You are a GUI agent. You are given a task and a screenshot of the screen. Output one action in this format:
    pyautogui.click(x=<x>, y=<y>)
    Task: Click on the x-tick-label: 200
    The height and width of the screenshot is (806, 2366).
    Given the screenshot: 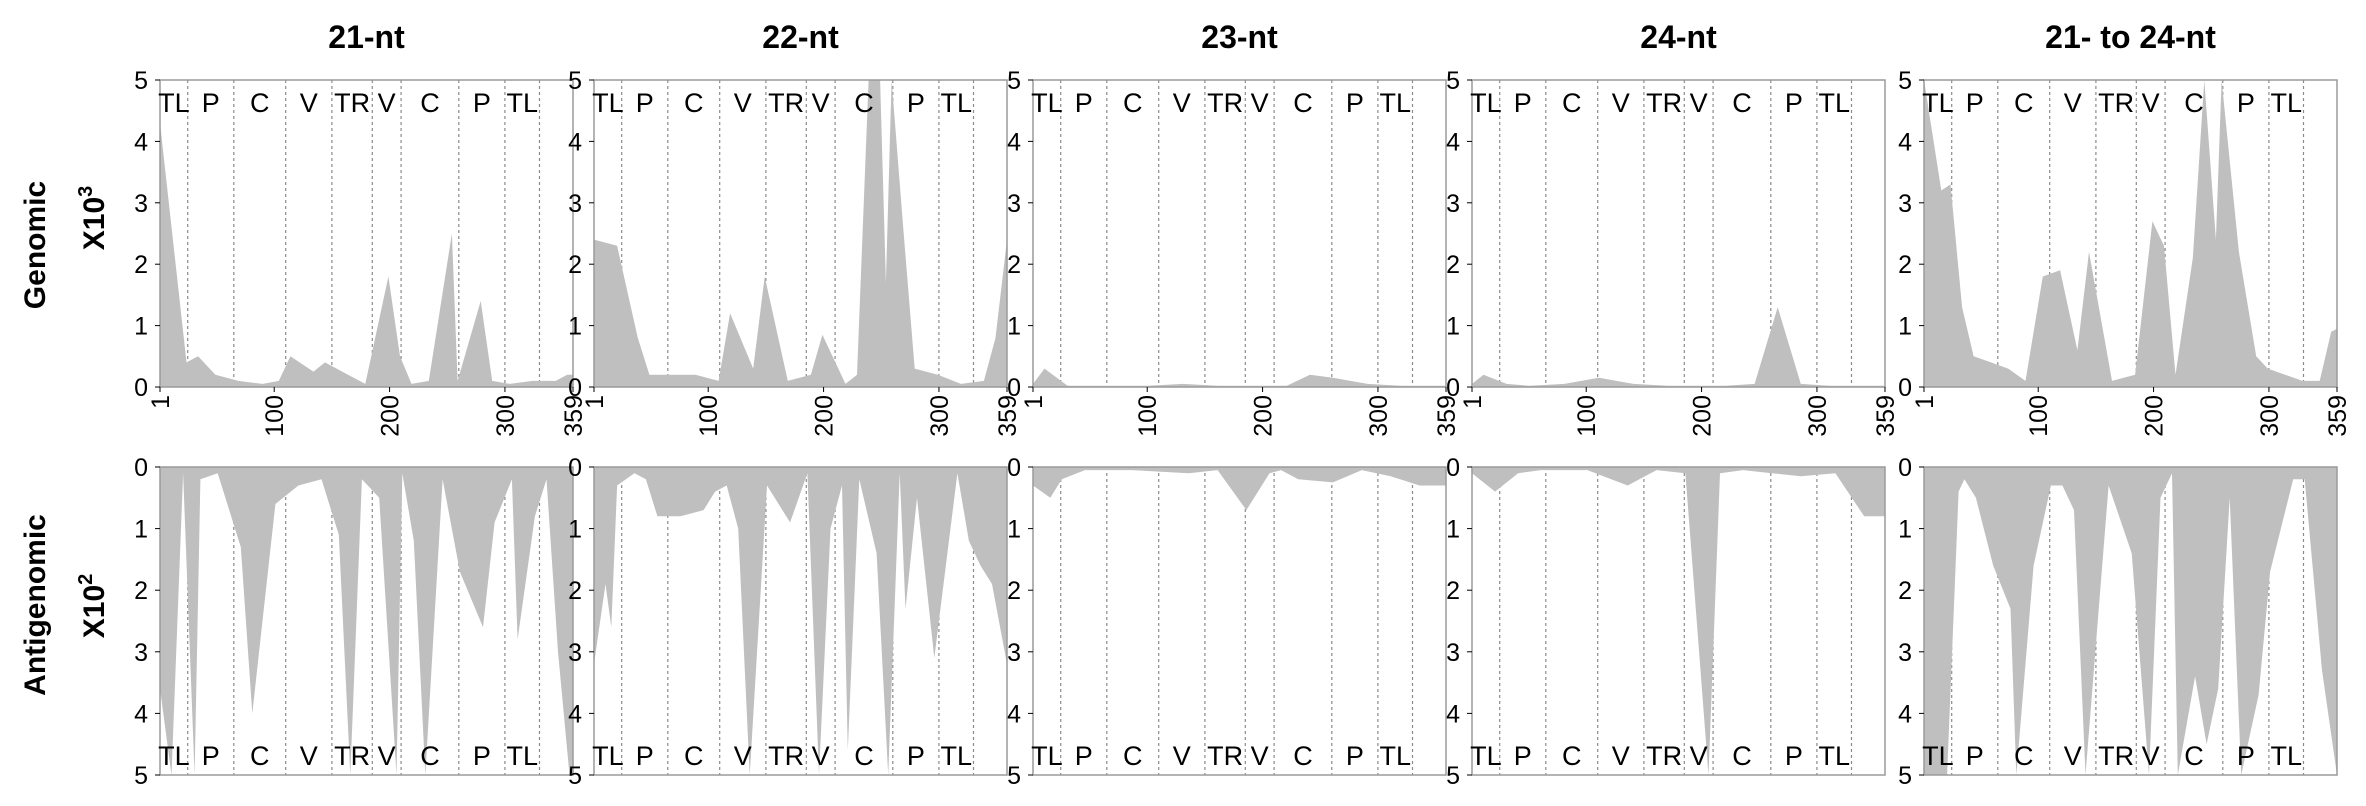 What is the action you would take?
    pyautogui.click(x=1703, y=416)
    